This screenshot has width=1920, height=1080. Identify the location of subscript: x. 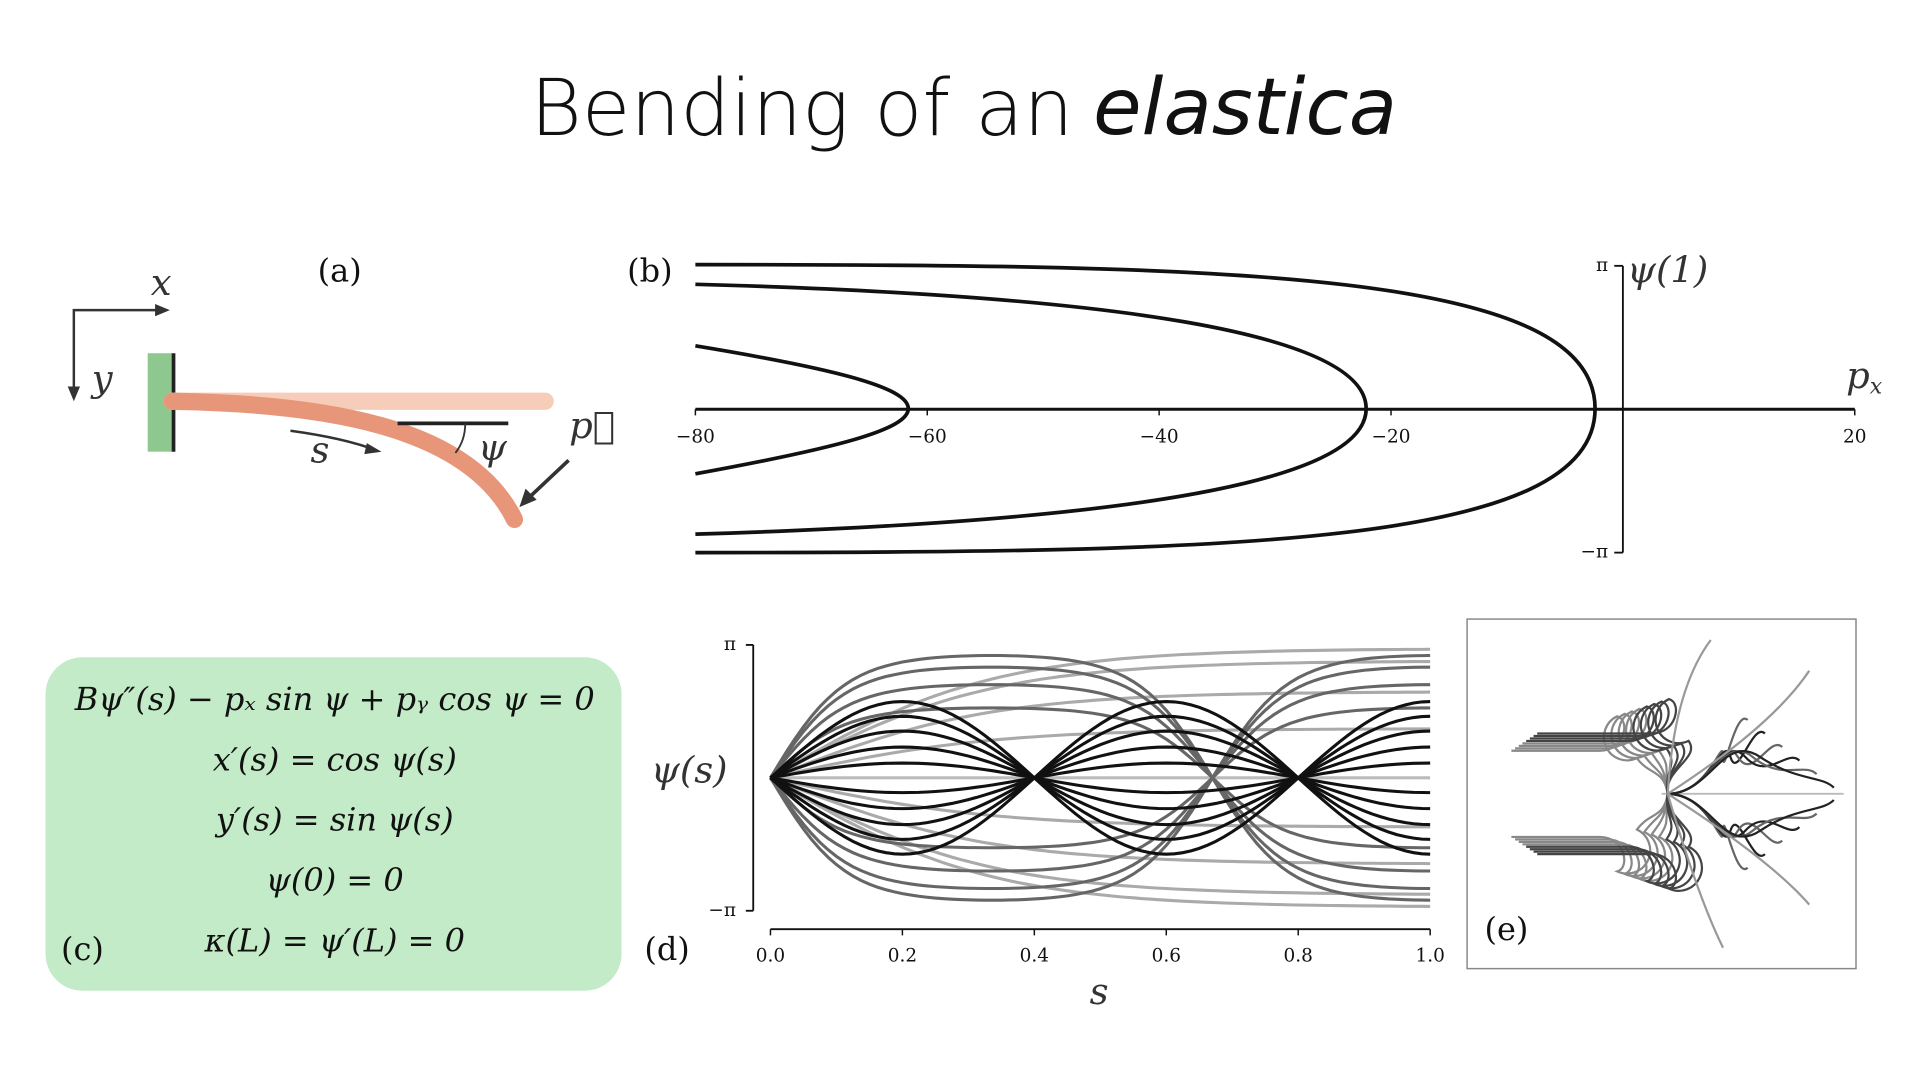
(1876, 387).